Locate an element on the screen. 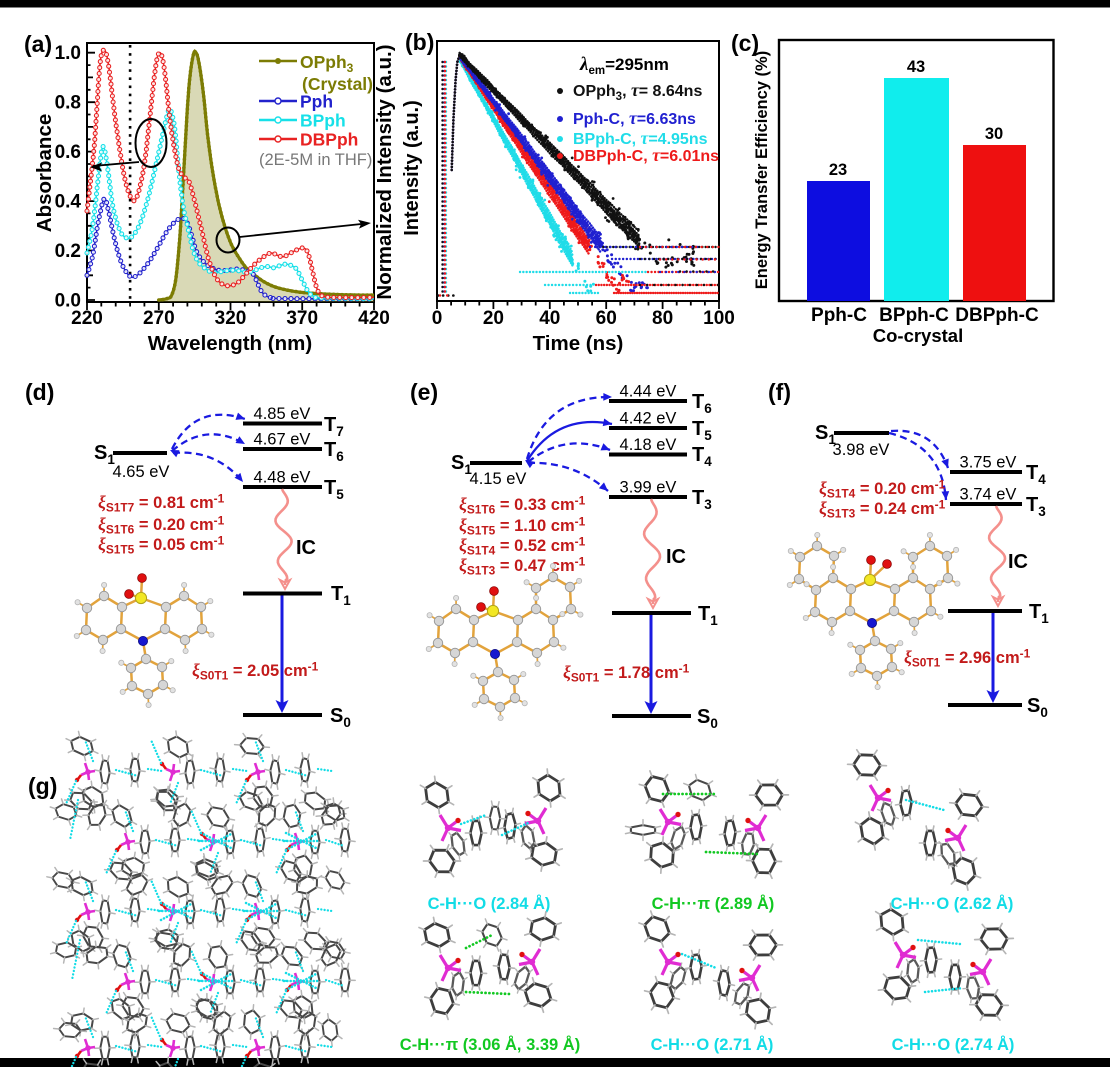 Image resolution: width=1110 pixels, height=1067 pixels. svg-text: 4.85 eV is located at coordinates (282, 414).